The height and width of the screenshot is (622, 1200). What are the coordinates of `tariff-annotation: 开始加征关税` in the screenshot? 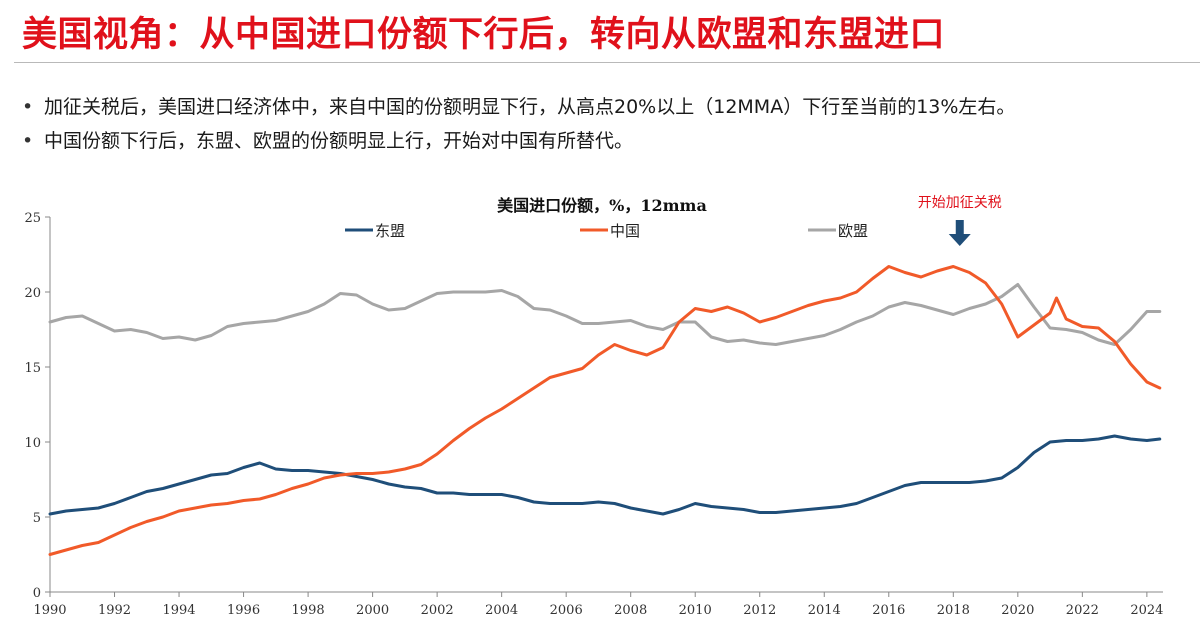 It's located at (960, 220).